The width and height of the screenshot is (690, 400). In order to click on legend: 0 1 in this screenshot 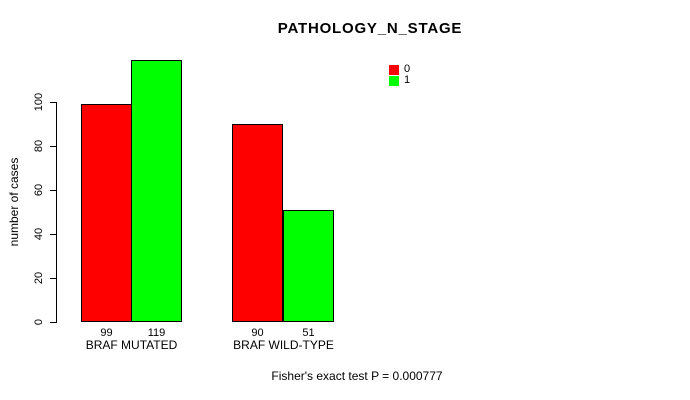, I will do `click(399, 75)`.